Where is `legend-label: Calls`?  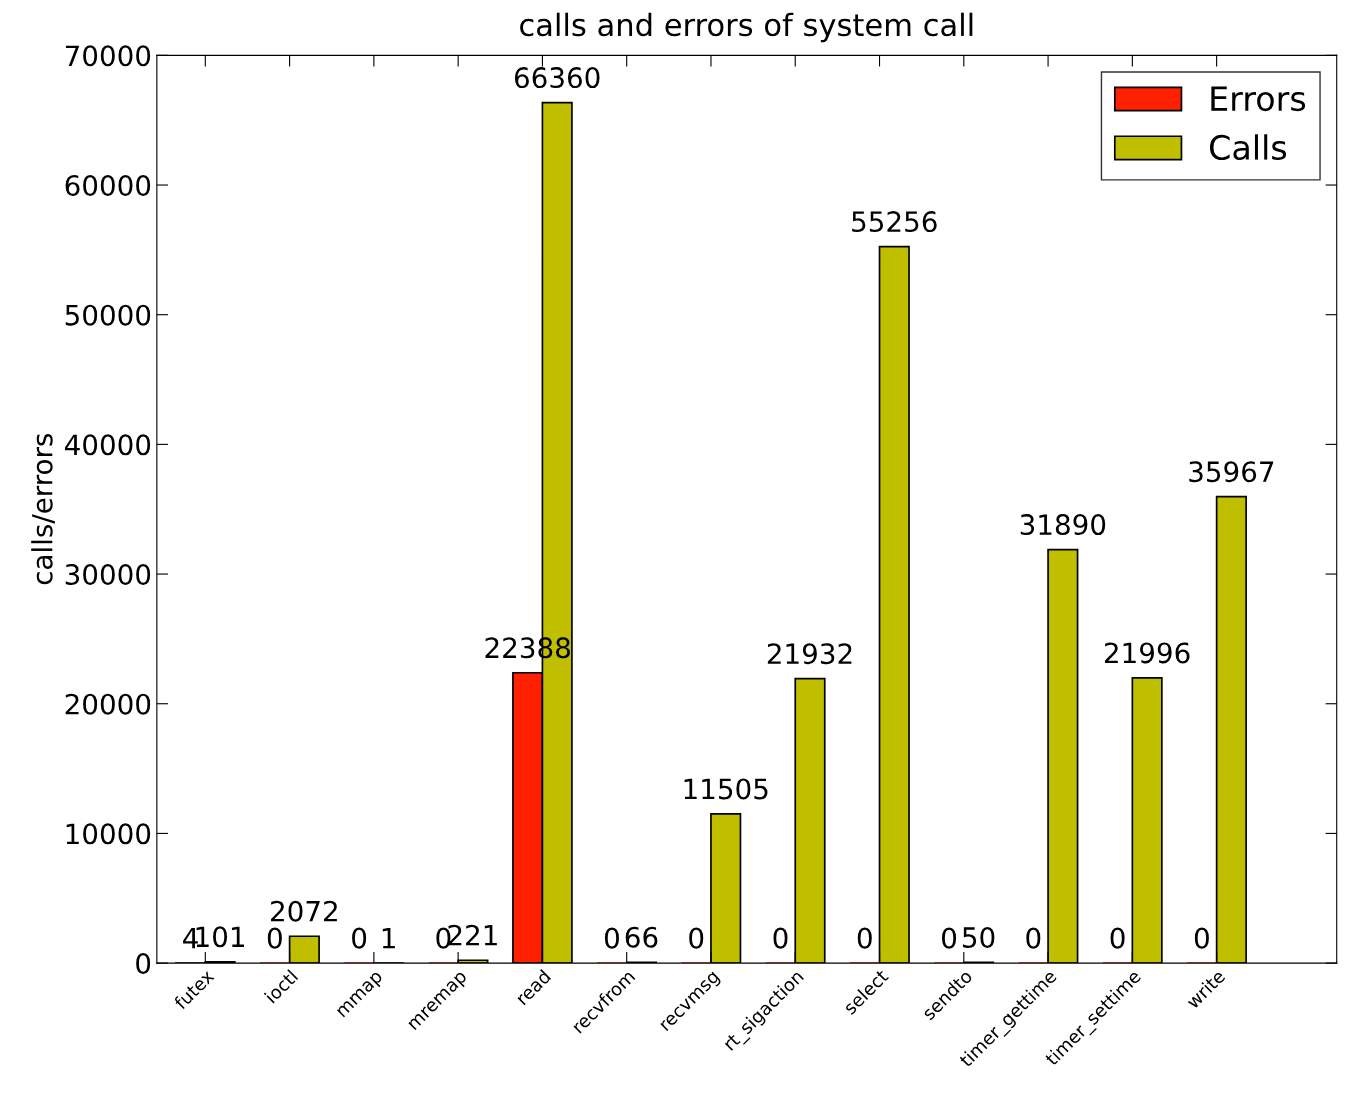 legend-label: Calls is located at coordinates (1248, 147).